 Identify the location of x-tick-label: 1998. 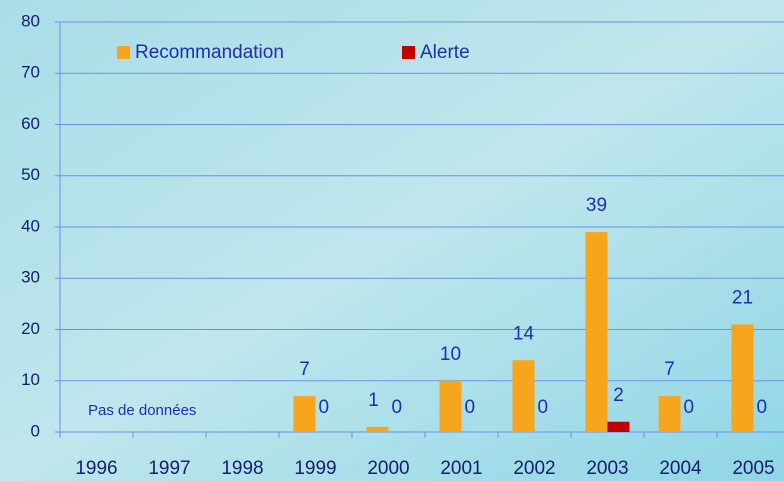
(242, 468).